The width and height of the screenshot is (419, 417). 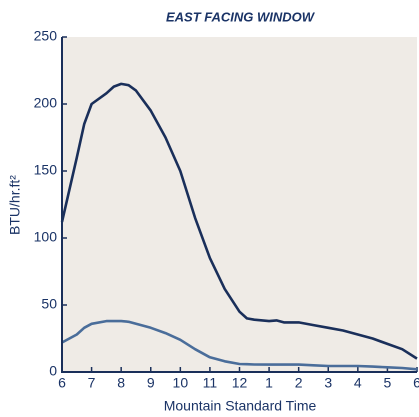 What do you see at coordinates (46, 170) in the screenshot?
I see `y-tick-label: 150` at bounding box center [46, 170].